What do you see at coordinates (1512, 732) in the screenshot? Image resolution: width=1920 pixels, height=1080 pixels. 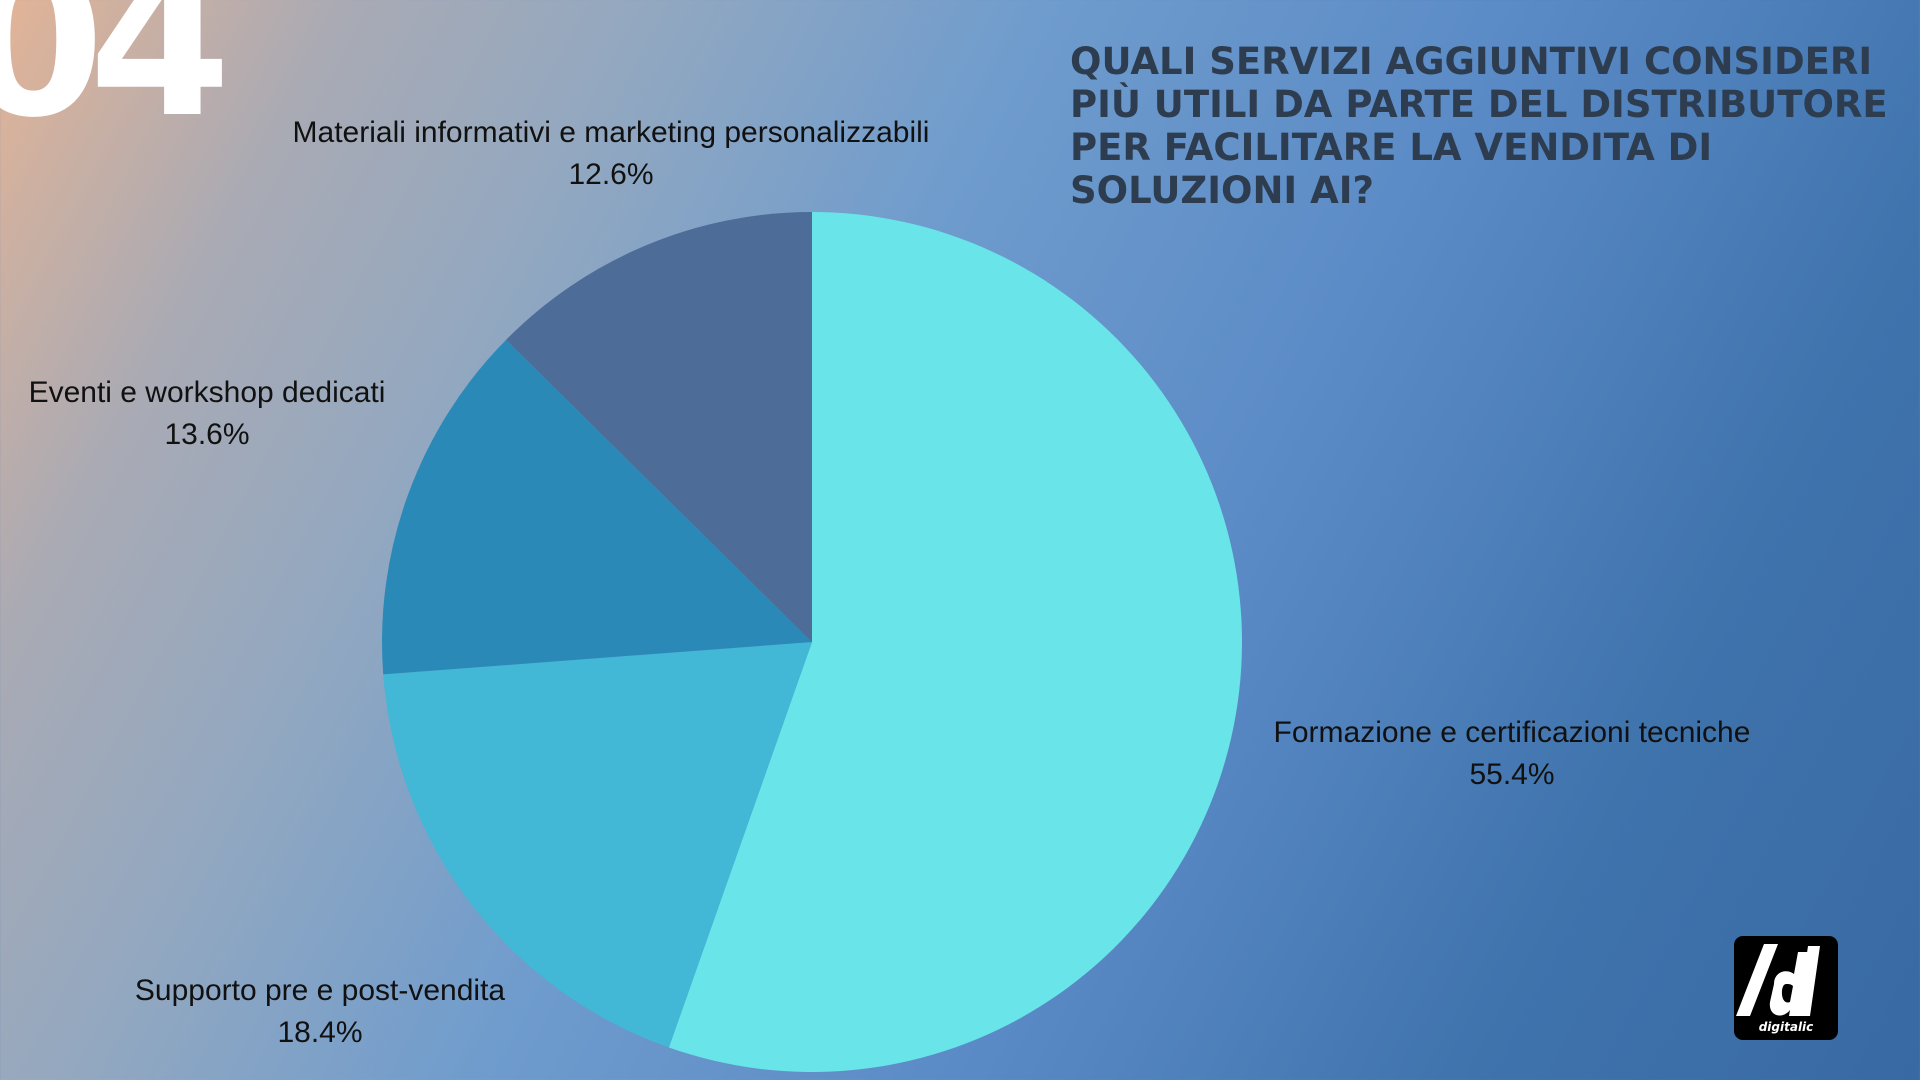 I see `slice-label-1: Formazione e certificazioni tecniche` at bounding box center [1512, 732].